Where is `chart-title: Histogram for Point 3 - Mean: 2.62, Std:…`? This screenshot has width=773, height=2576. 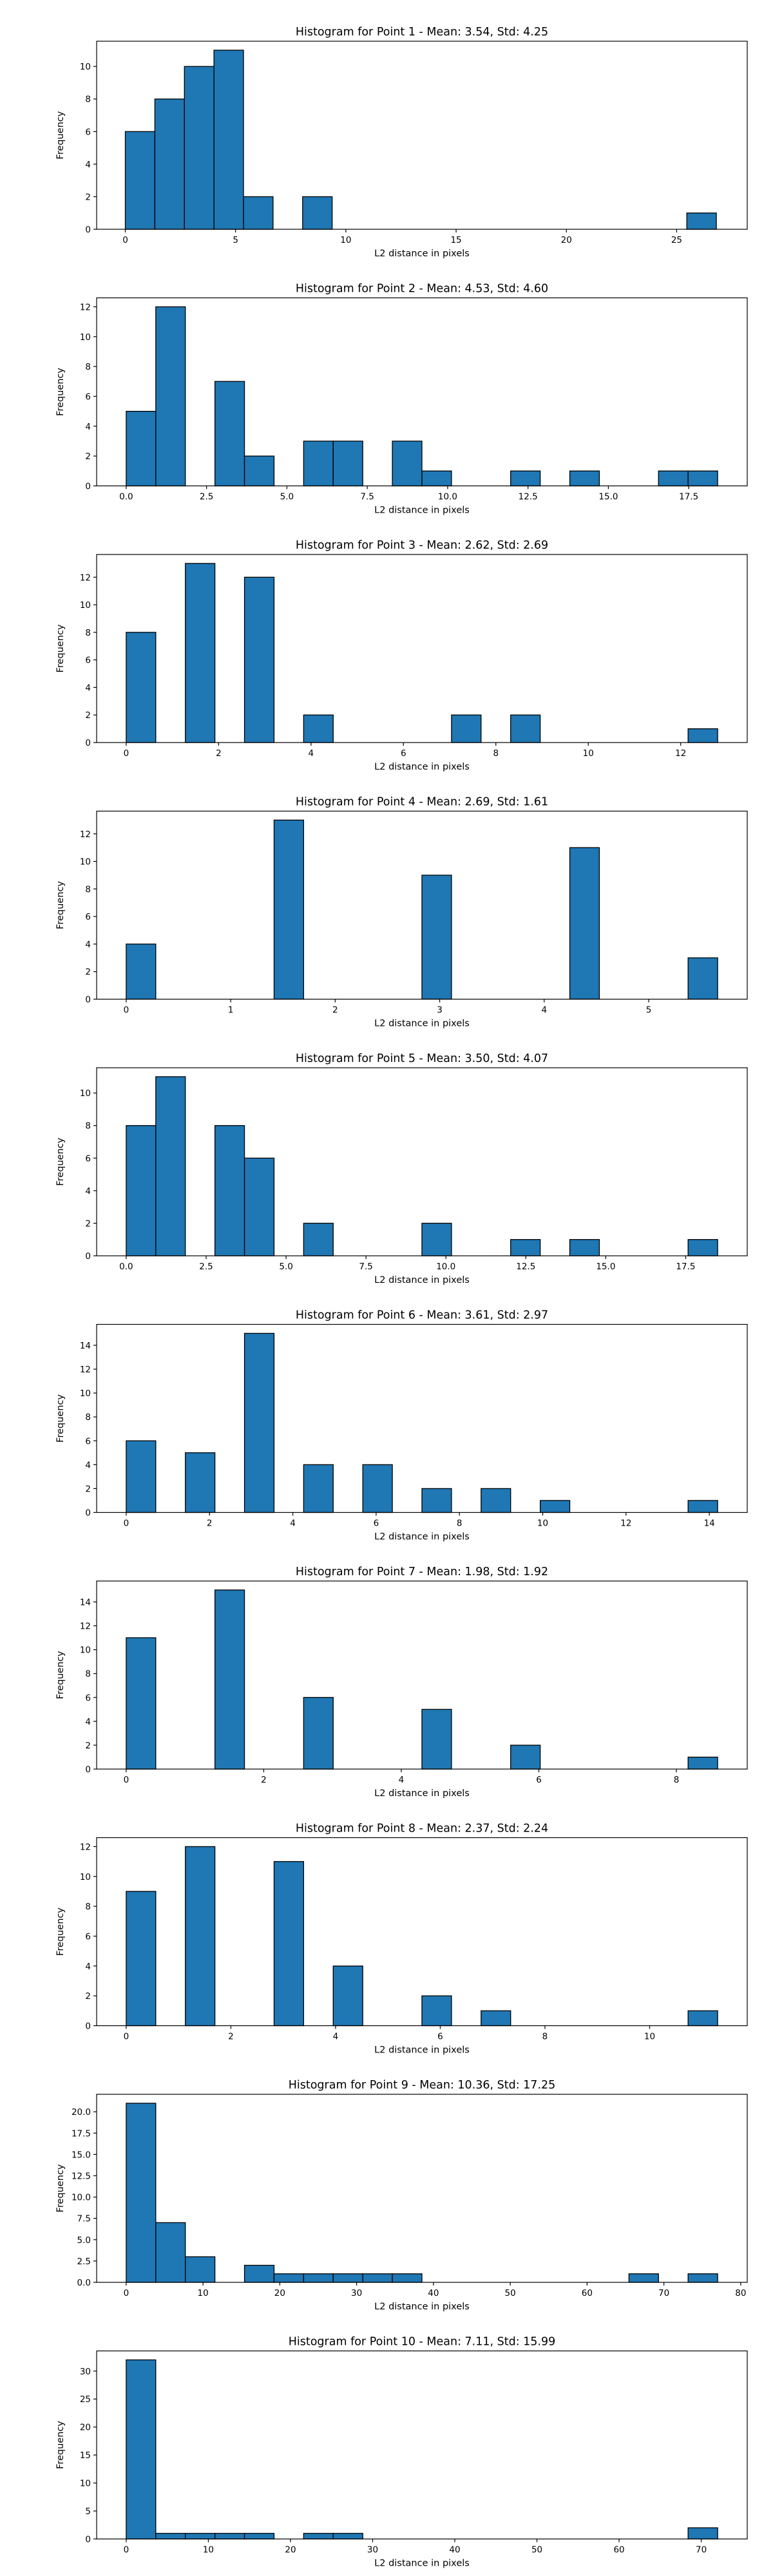
chart-title: Histogram for Point 3 - Mean: 2.62, Std:… is located at coordinates (422, 545).